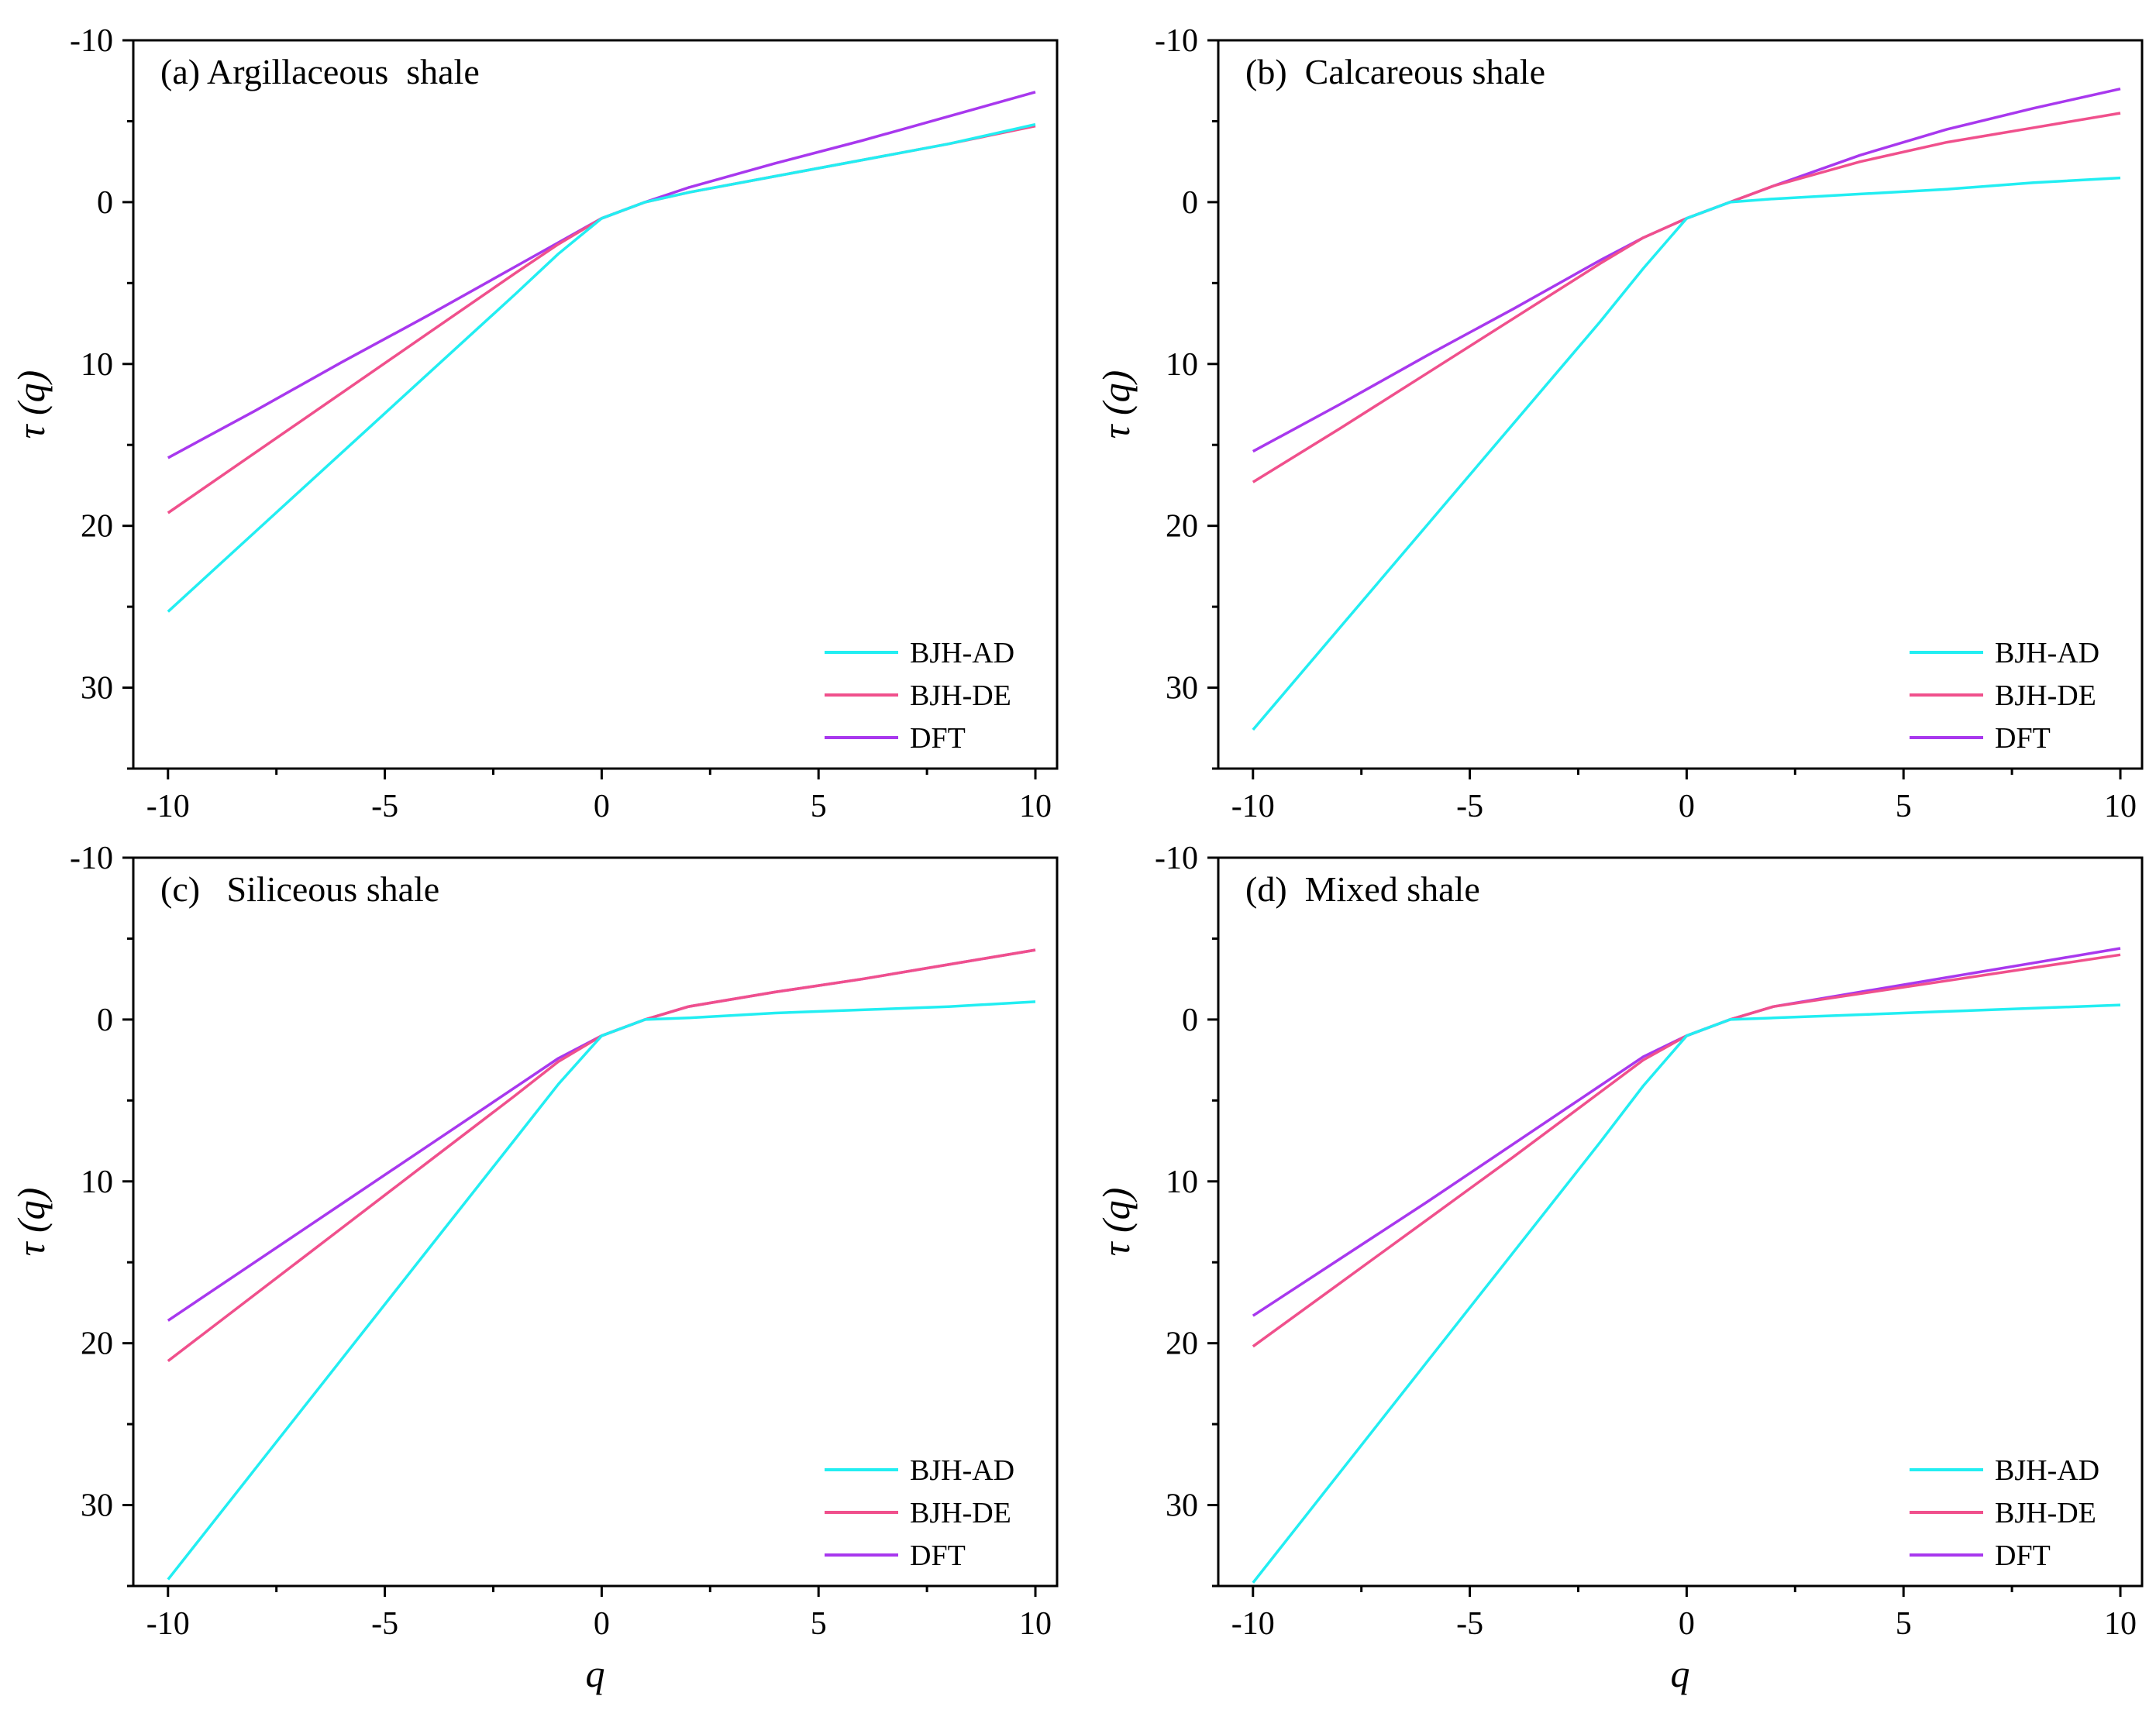 The height and width of the screenshot is (1727, 2156). What do you see at coordinates (1395, 71) in the screenshot?
I see `panel-title: (b) Calcareous shale` at bounding box center [1395, 71].